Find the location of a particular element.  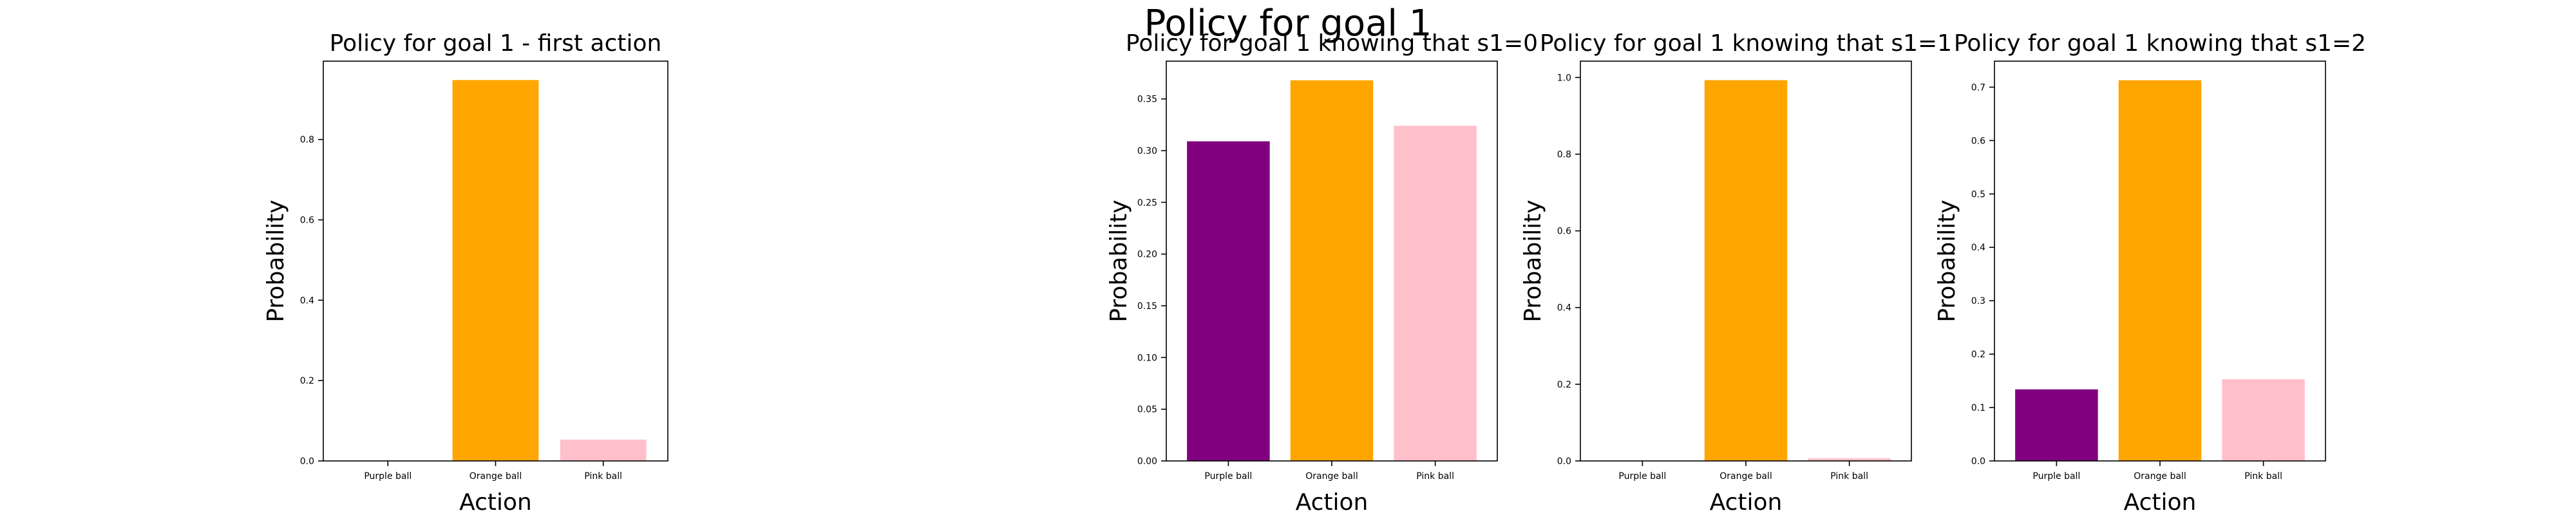

chart-title: Policy for goal 1 knowing that s1=0 is located at coordinates (1332, 44).